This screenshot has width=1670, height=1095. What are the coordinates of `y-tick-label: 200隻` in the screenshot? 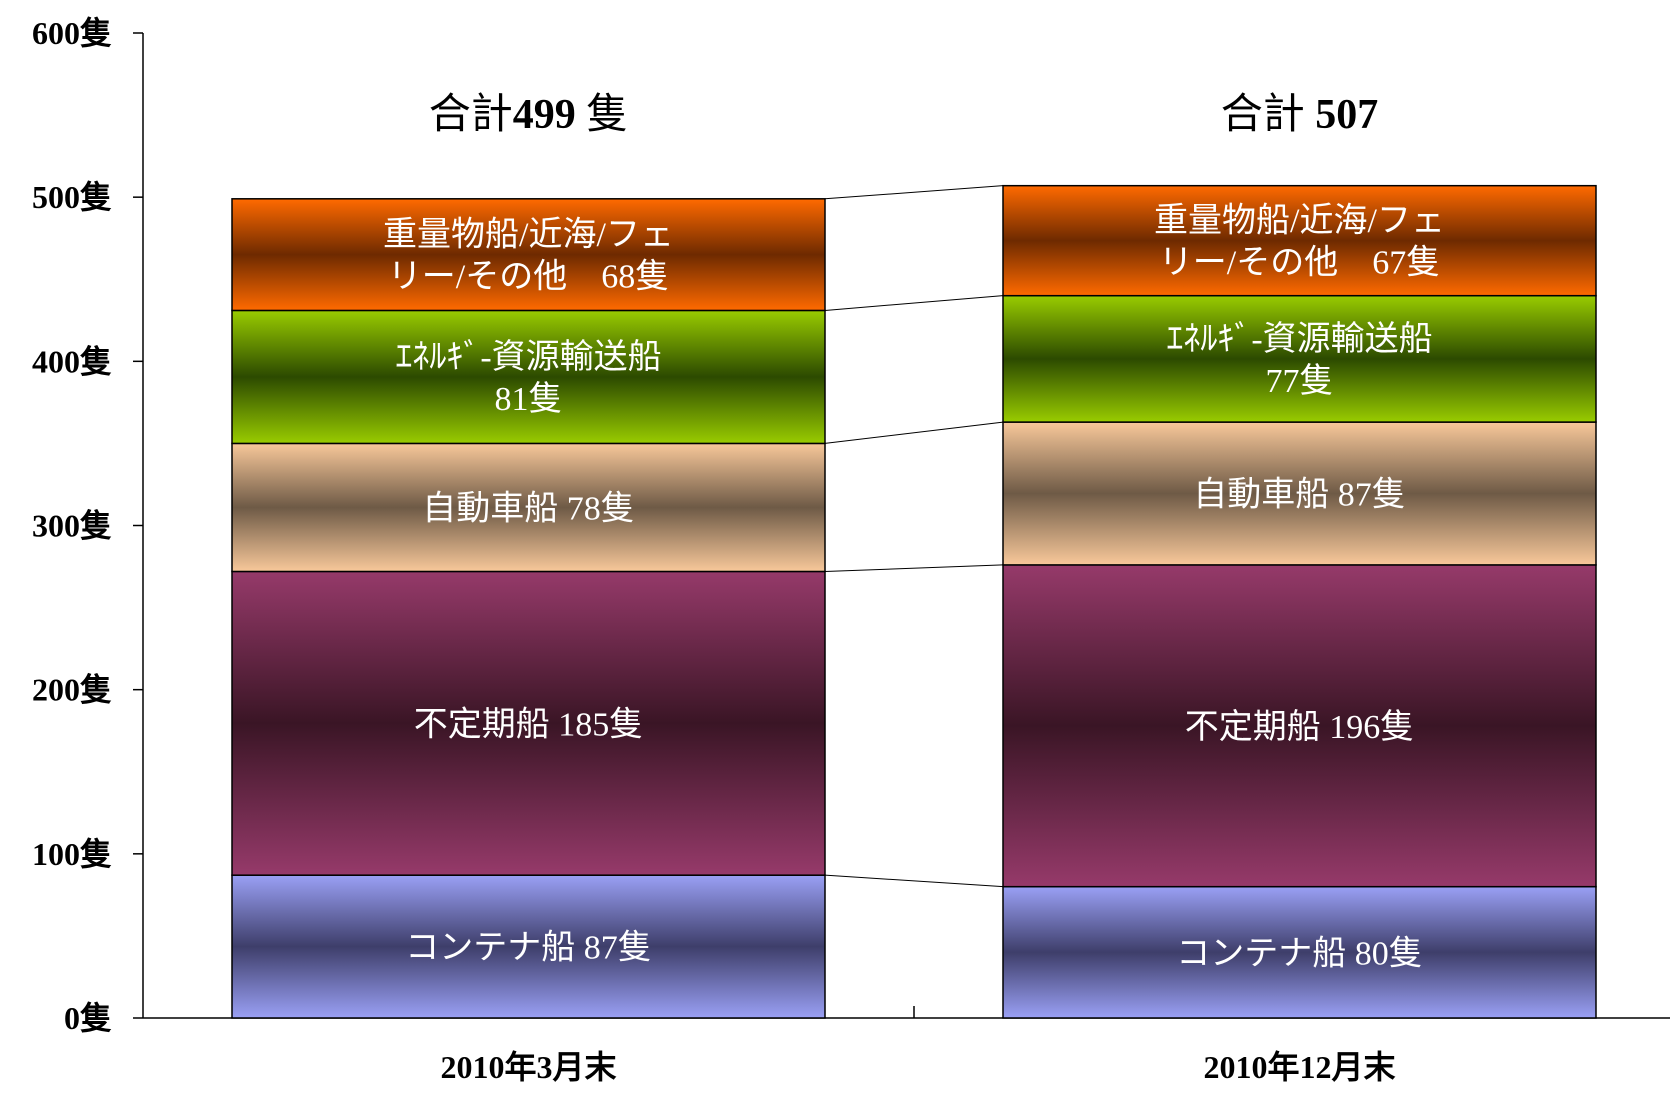 It's located at (72, 690).